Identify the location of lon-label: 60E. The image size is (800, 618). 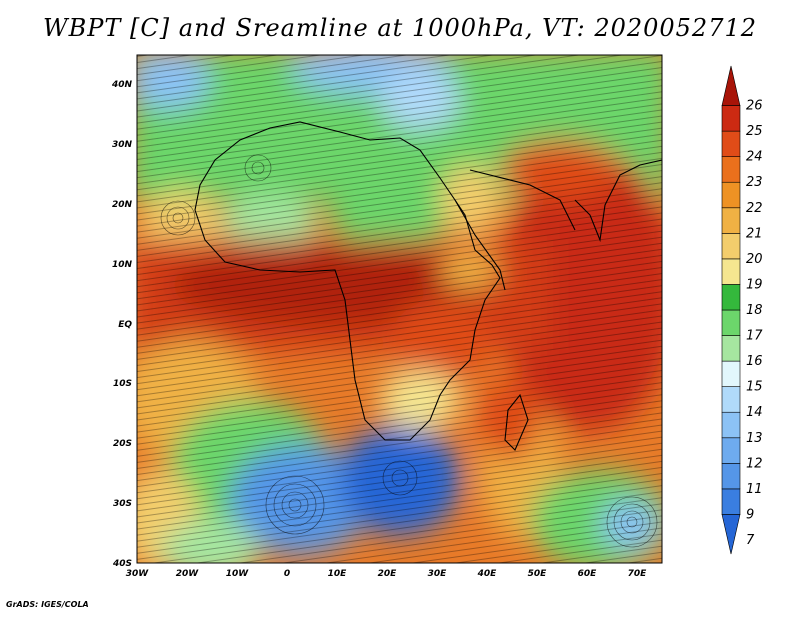
(588, 574).